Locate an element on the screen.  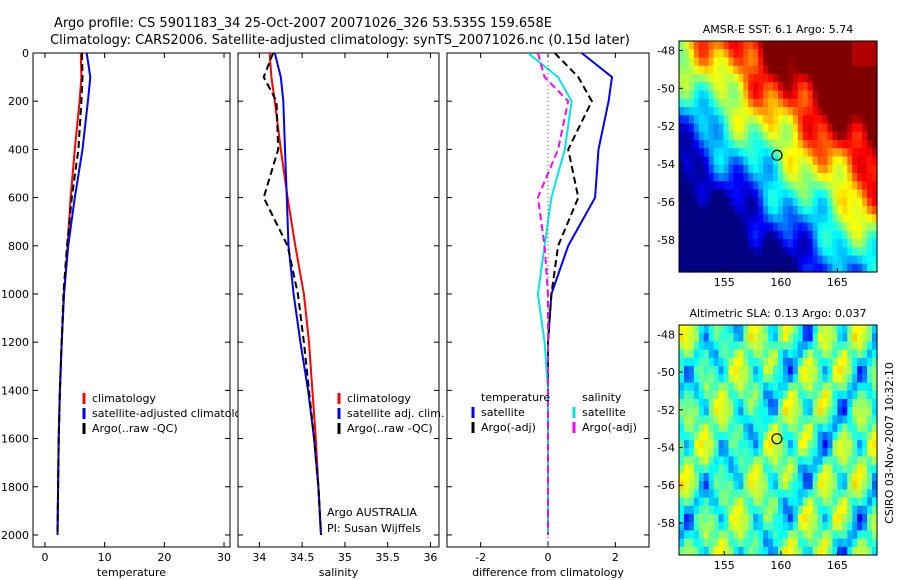
salinity-xtick-label: 35 is located at coordinates (345, 557).